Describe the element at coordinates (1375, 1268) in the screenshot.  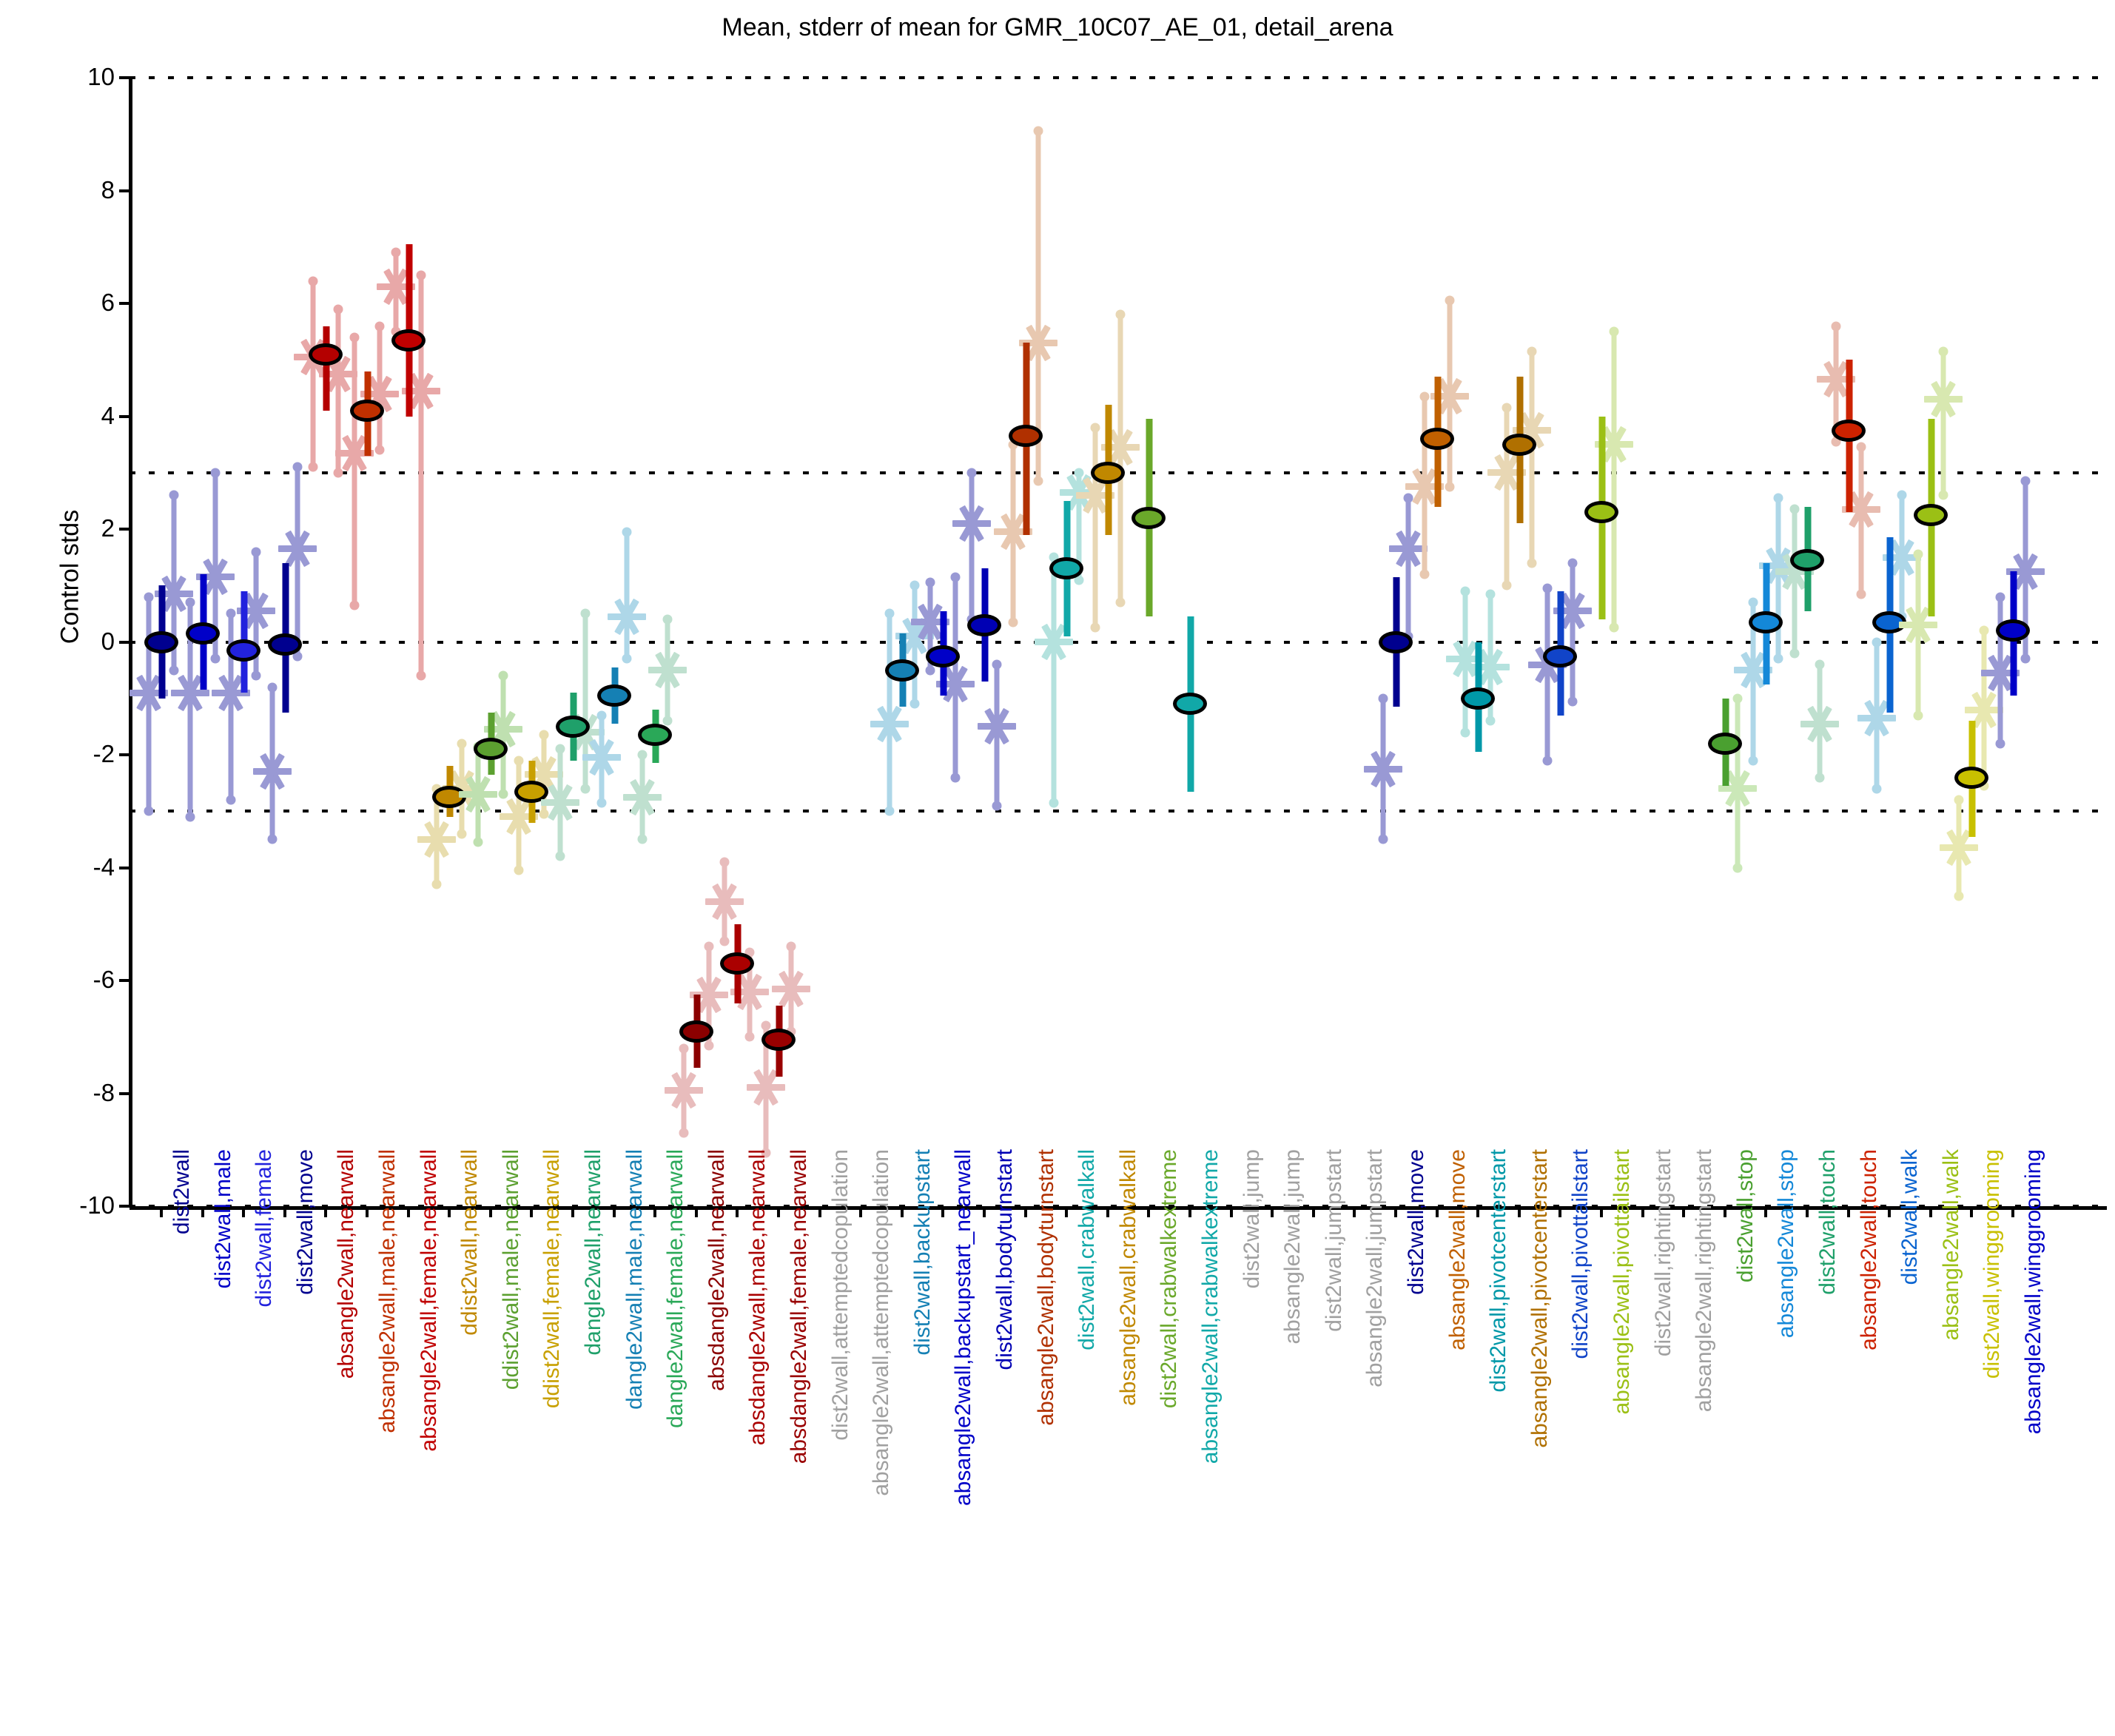
I see `x-tick-label: absangle2wall,jumpstart` at that location.